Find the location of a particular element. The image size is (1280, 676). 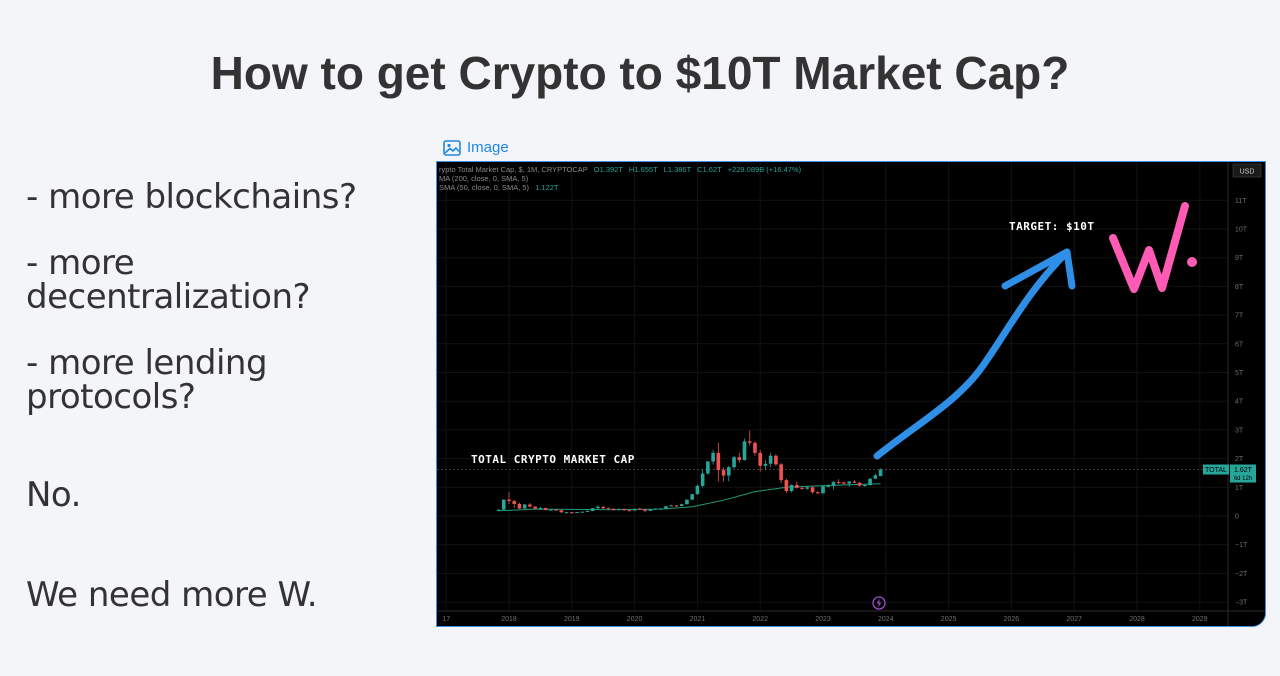

y-tick-label: 8T is located at coordinates (1239, 287).